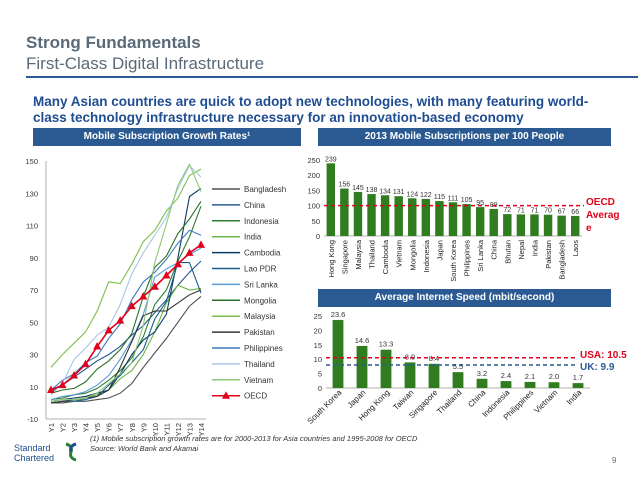  What do you see at coordinates (259, 380) in the screenshot?
I see `legend-label-vietnam: Vietnam` at bounding box center [259, 380].